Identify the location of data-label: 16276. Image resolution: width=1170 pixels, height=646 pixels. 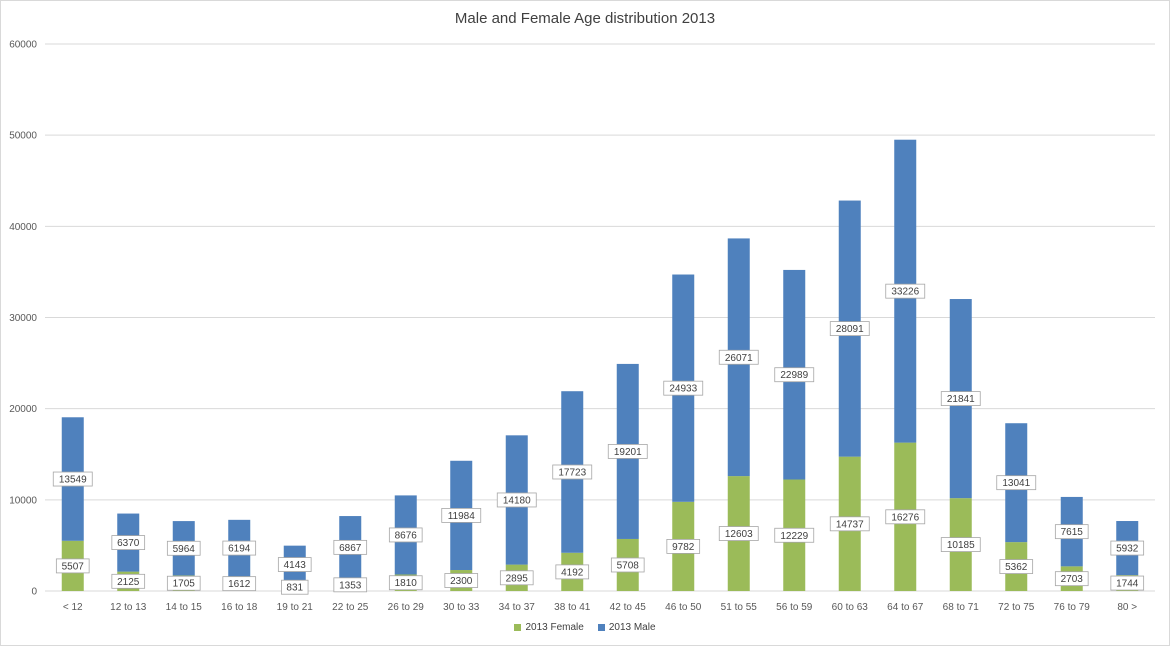
(905, 517).